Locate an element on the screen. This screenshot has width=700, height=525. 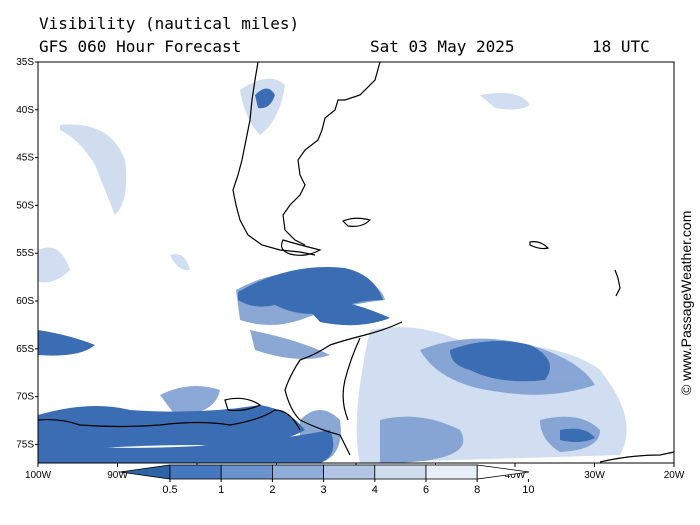
lon-tick-label: 90W is located at coordinates (117, 475).